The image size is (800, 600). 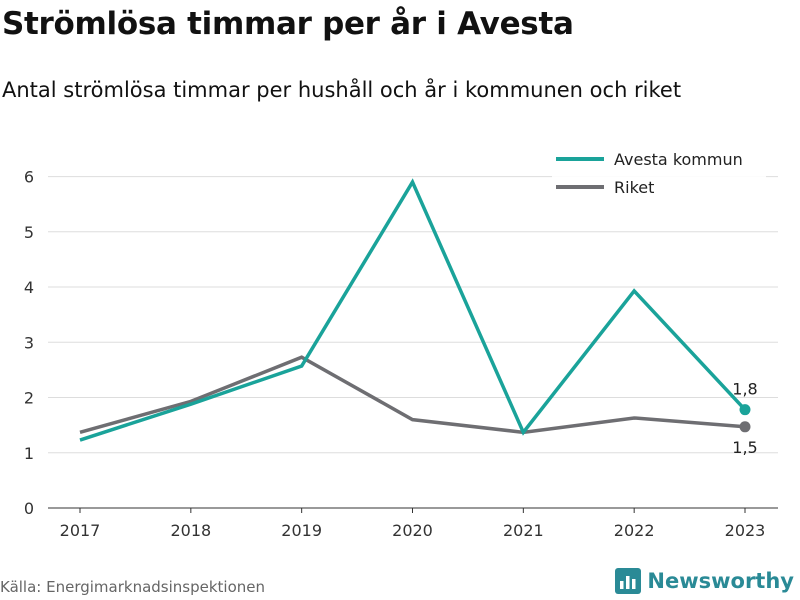 I want to click on brand-name: Newsworthy, so click(x=720, y=581).